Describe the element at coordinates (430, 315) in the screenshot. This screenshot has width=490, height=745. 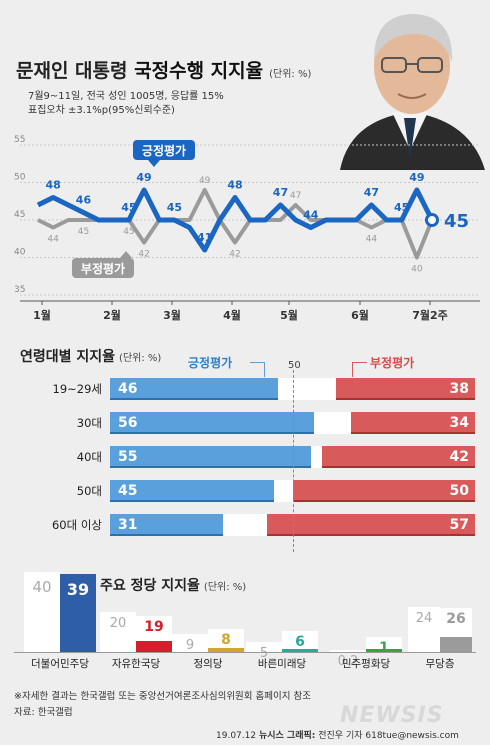
I see `x-tick-label: 7월2주` at that location.